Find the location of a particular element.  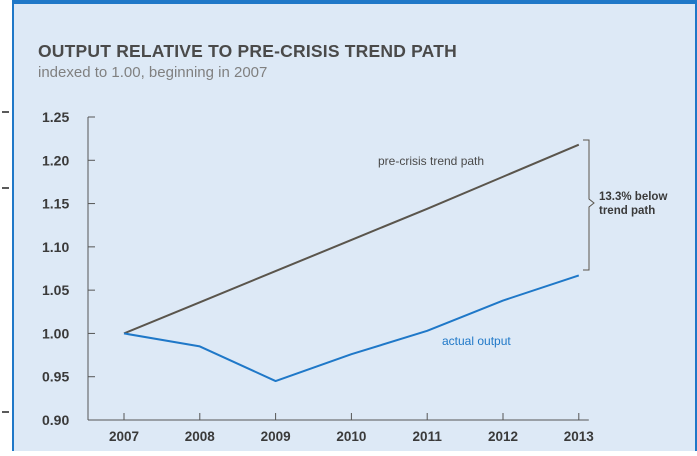

gap-bracket is located at coordinates (589, 205).